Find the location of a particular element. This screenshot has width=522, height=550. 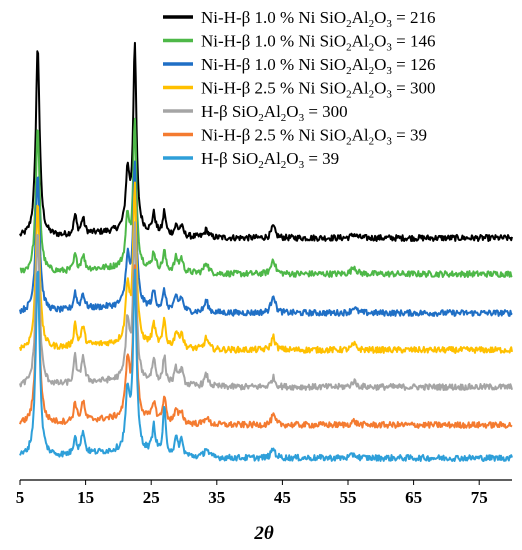

legend-label: Ni-H-β 1.0 % Ni SiO2Al2O3 = 146 is located at coordinates (318, 43).